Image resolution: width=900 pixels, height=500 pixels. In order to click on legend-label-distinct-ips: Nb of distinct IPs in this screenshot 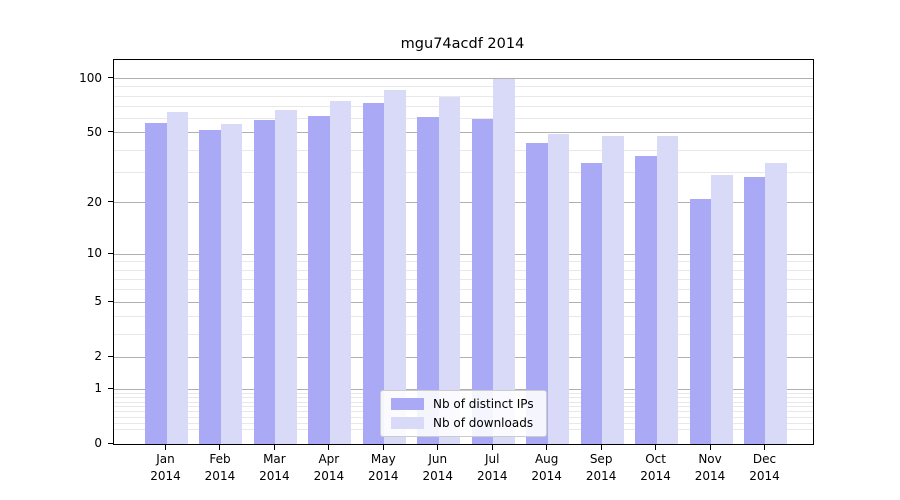, I will do `click(483, 404)`.